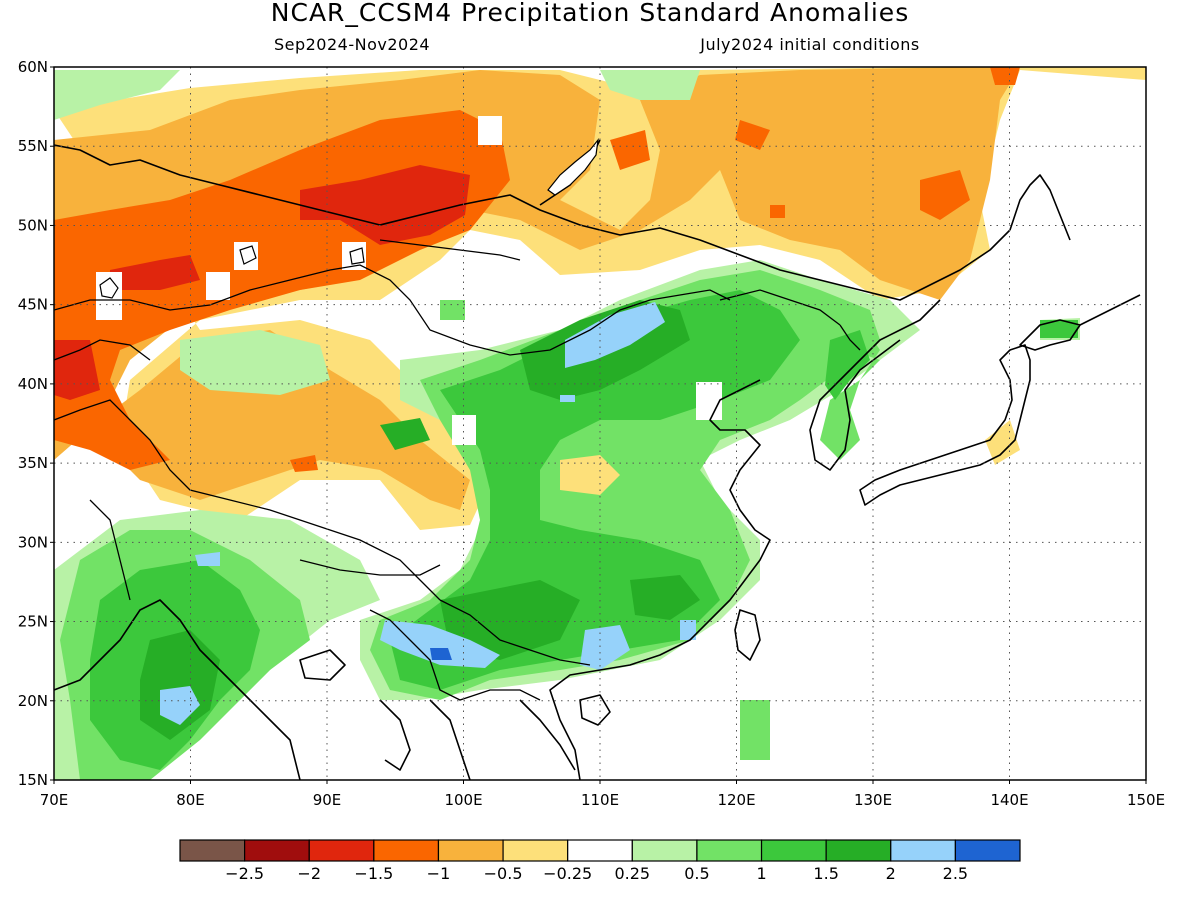 Image resolution: width=1200 pixels, height=900 pixels. I want to click on lat-label: 60N, so click(33, 67).